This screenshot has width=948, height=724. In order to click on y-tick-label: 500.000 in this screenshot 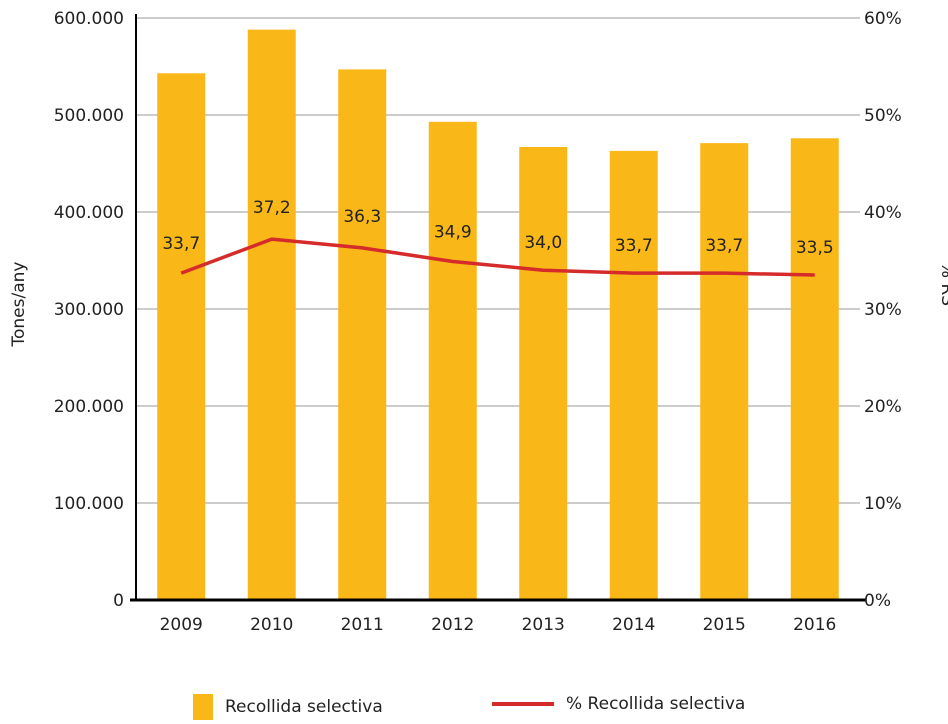, I will do `click(89, 116)`.